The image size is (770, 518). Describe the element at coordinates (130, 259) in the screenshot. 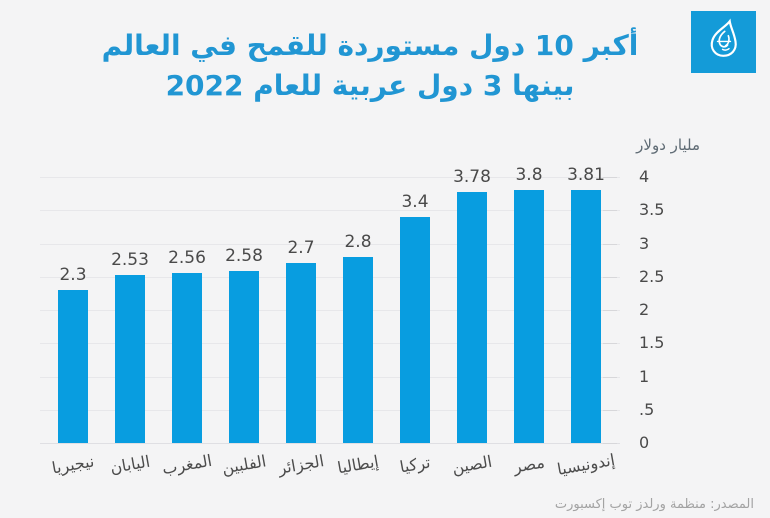

I see `bar-value-label: 2.53` at that location.